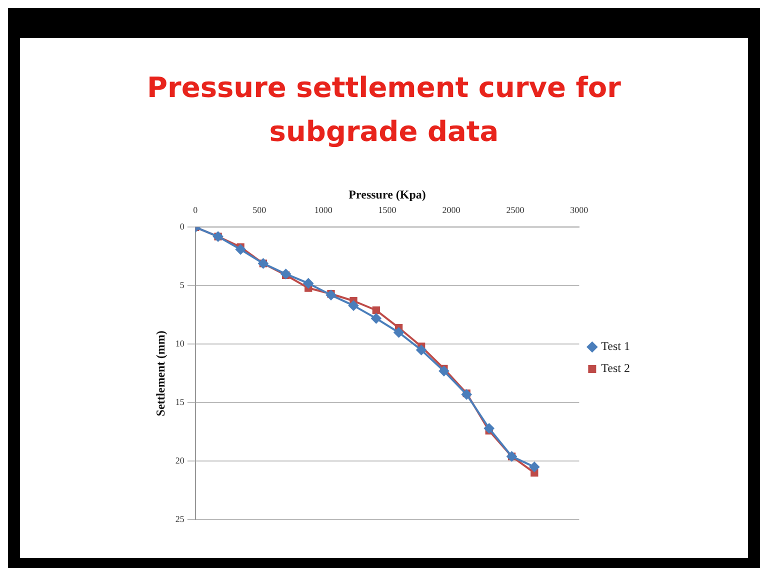 Image resolution: width=768 pixels, height=576 pixels. Describe the element at coordinates (387, 210) in the screenshot. I see `x-tick-label: 1500` at that location.